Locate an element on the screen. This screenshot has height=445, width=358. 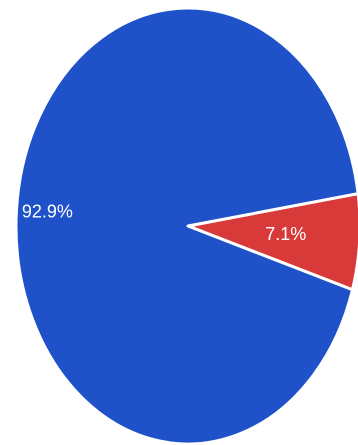
pie-labels: 7.1% 92.9% is located at coordinates (164, 223).